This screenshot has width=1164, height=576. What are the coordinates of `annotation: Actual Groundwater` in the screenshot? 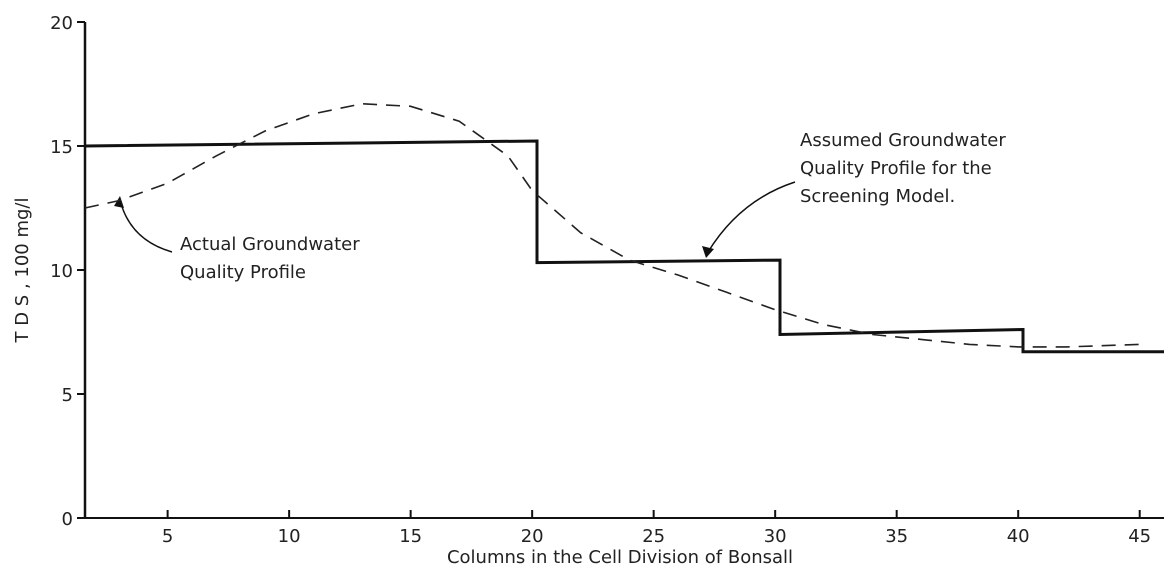 It's located at (270, 244).